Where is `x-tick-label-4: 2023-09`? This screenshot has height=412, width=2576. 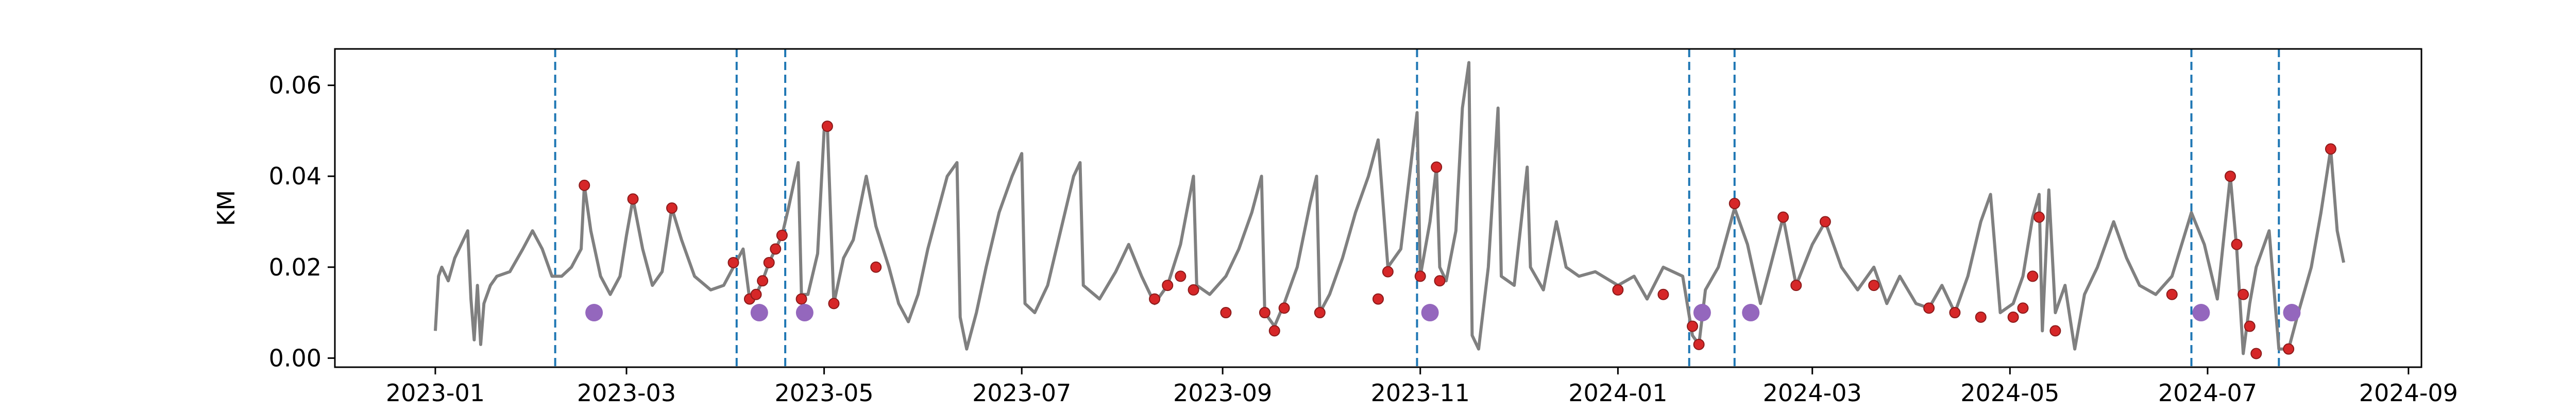 x-tick-label-4: 2023-09 is located at coordinates (1223, 393).